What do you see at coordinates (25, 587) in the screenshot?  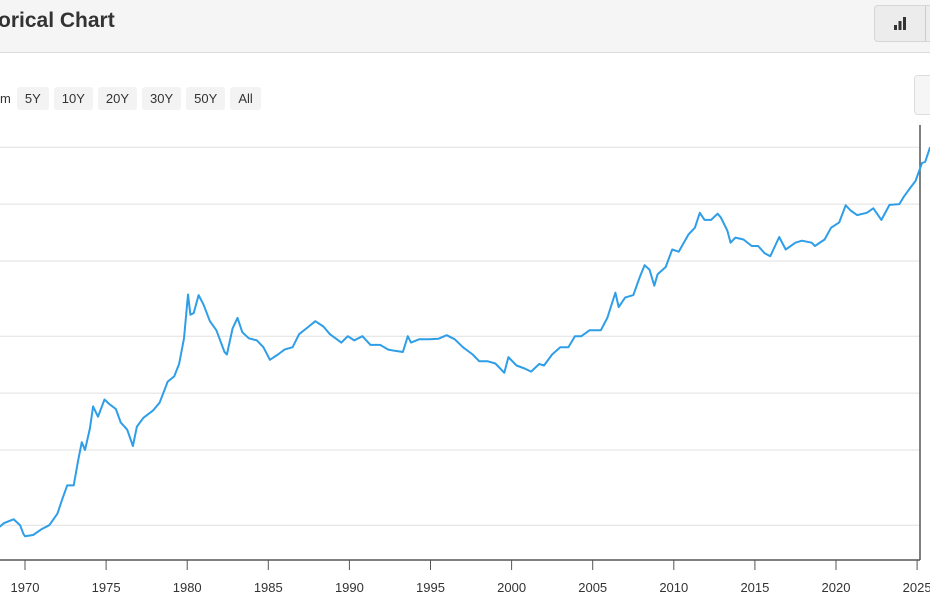 I see `x-tick-label: 1970` at bounding box center [25, 587].